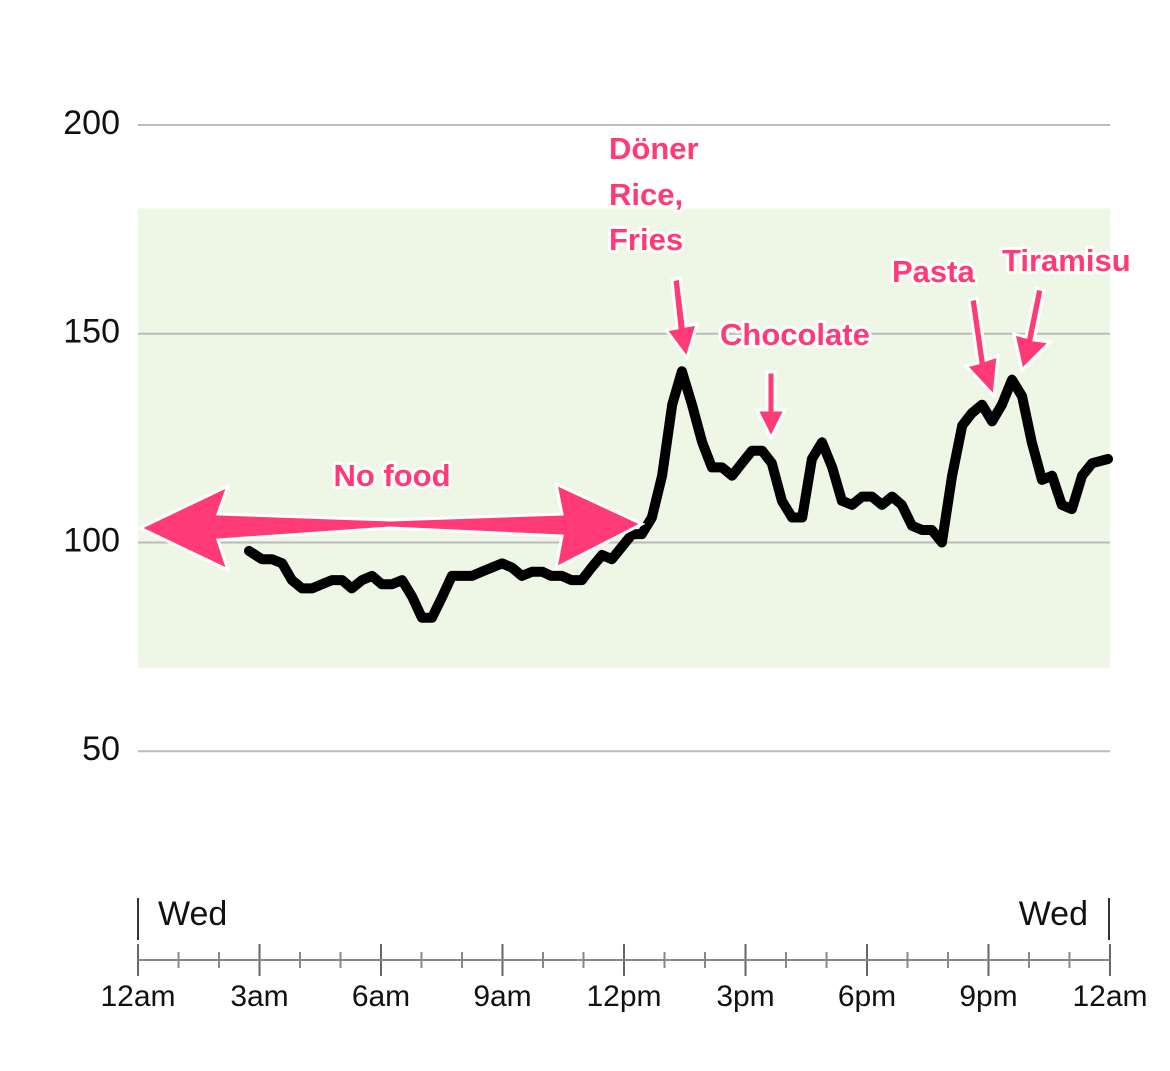 This screenshot has width=1170, height=1071. What do you see at coordinates (91, 123) in the screenshot?
I see `y-tick-label: 200` at bounding box center [91, 123].